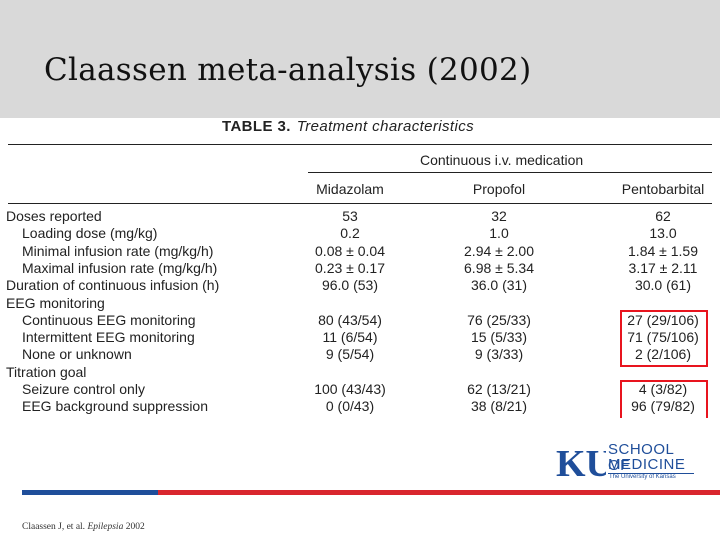  I want to click on table-cell: 36.0 (31), so click(499, 285).